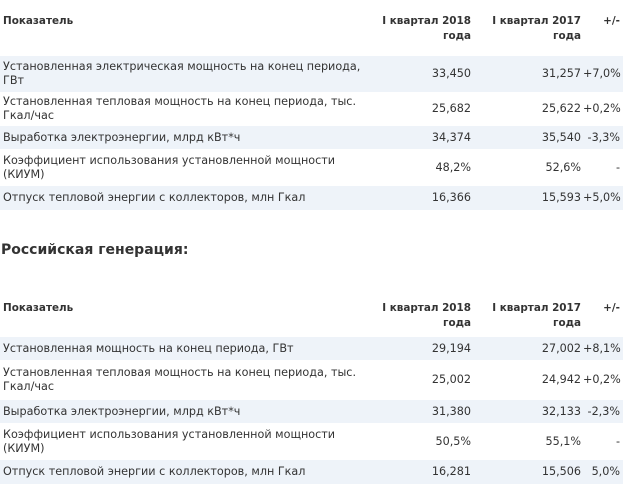 This screenshot has height=486, width=623. What do you see at coordinates (528, 472) in the screenshot?
I see `value-q1-2017: 15,506` at bounding box center [528, 472].